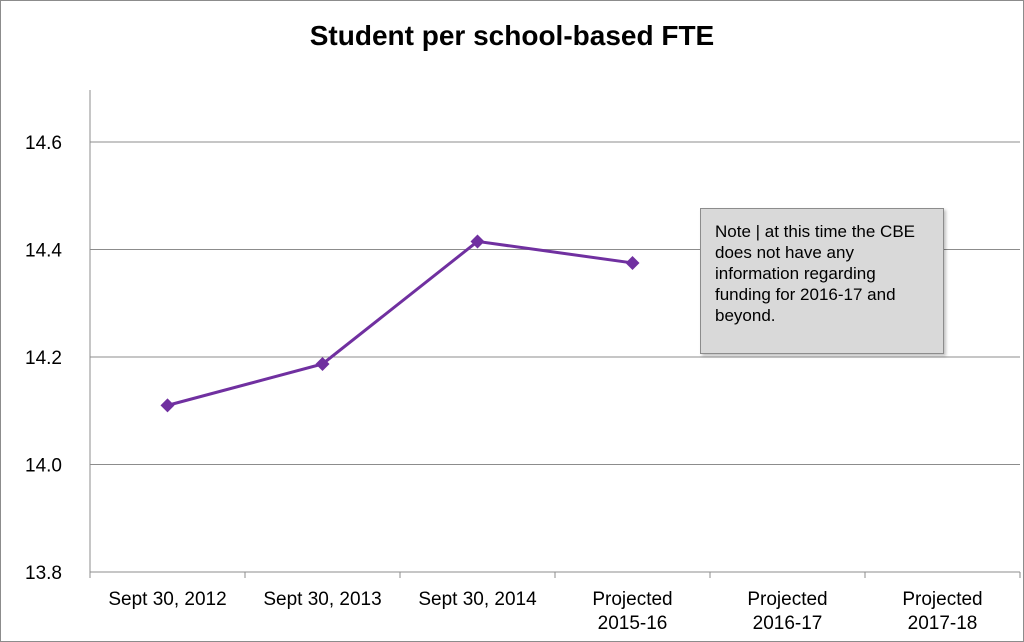  I want to click on y-tick-label: 14.6, so click(43, 143).